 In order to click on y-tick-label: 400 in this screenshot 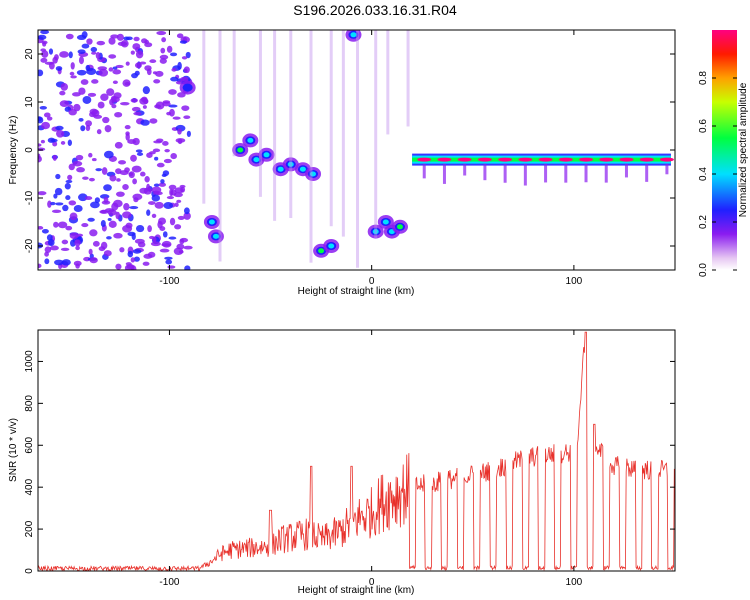, I will do `click(29, 486)`.